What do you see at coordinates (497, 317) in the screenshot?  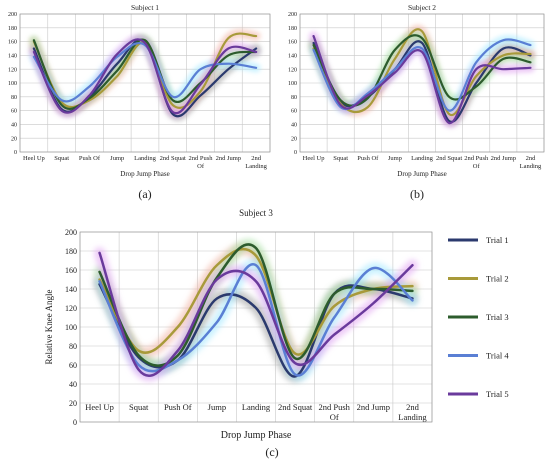 I see `legend-entry: Trial 3` at bounding box center [497, 317].